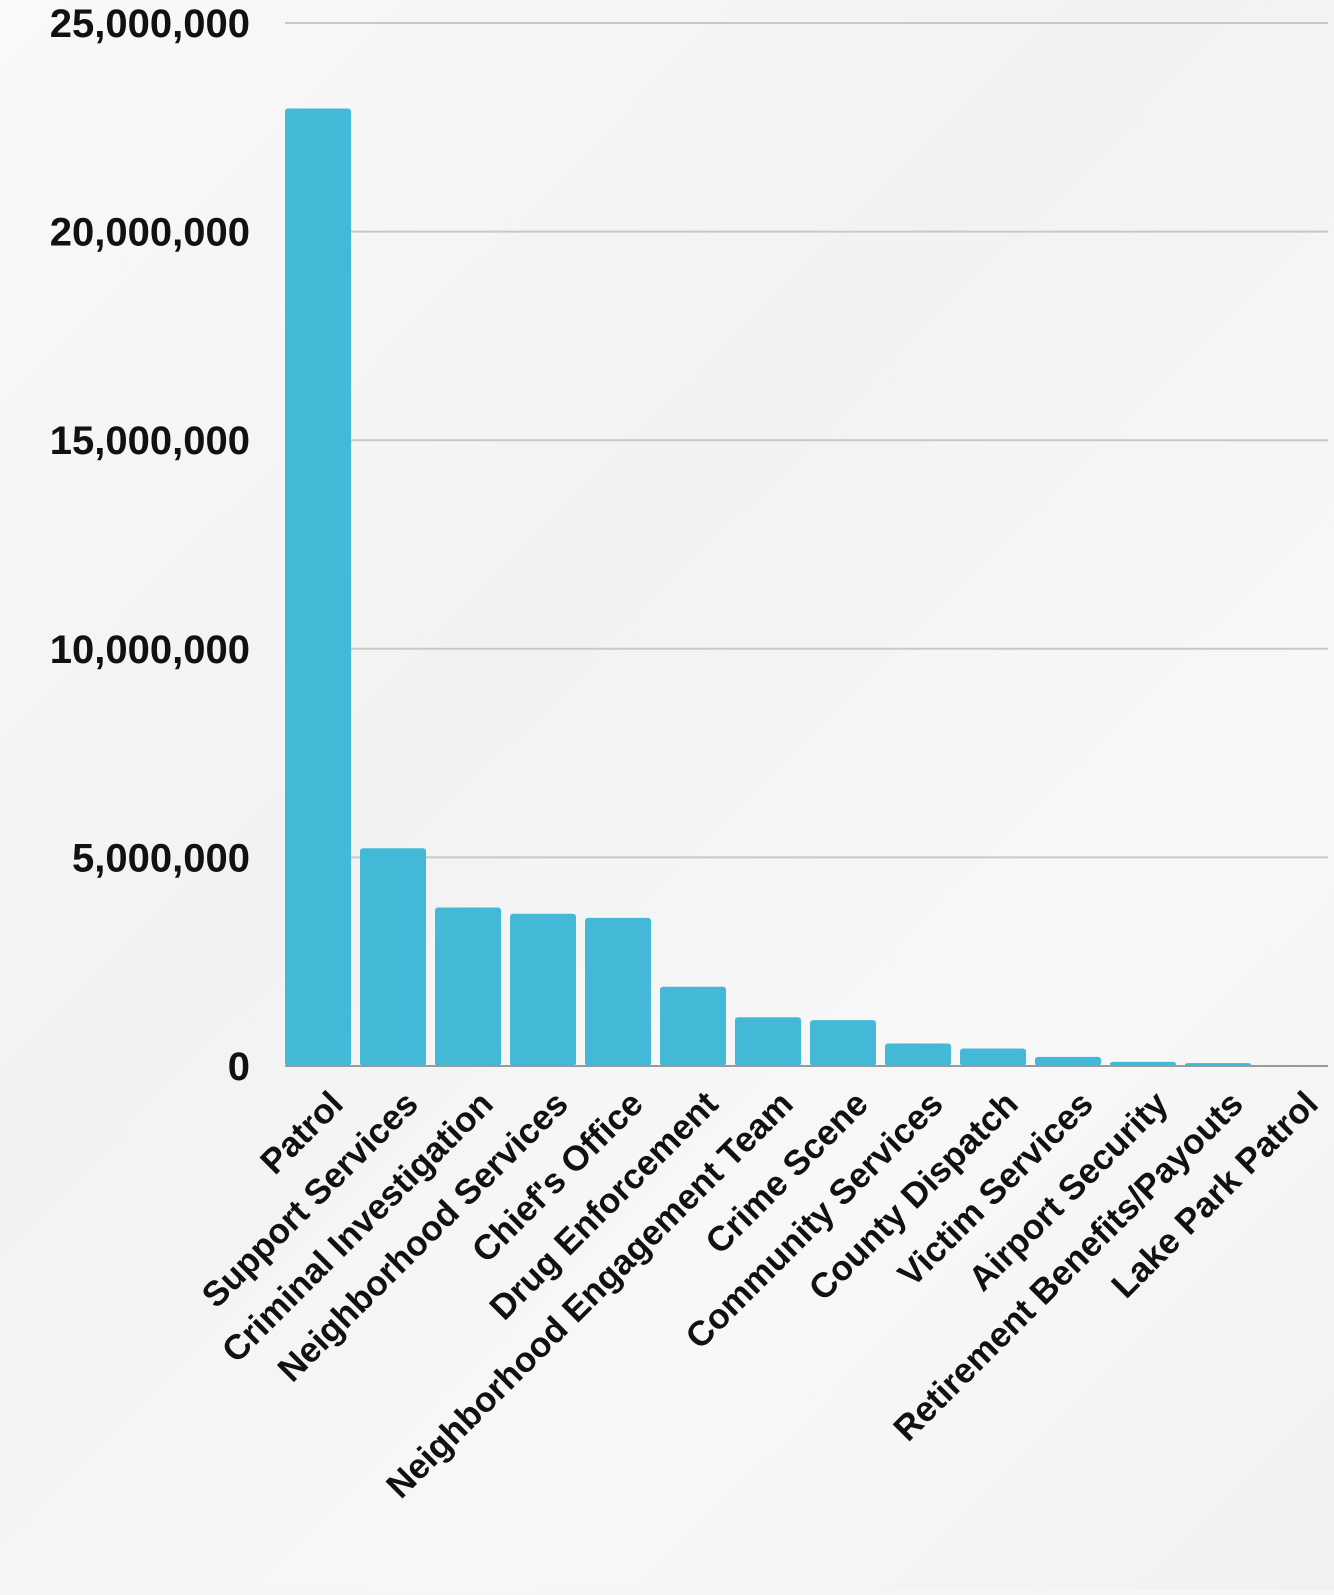 The image size is (1334, 1595). What do you see at coordinates (150, 650) in the screenshot?
I see `y-tick-label: 10,000,000` at bounding box center [150, 650].